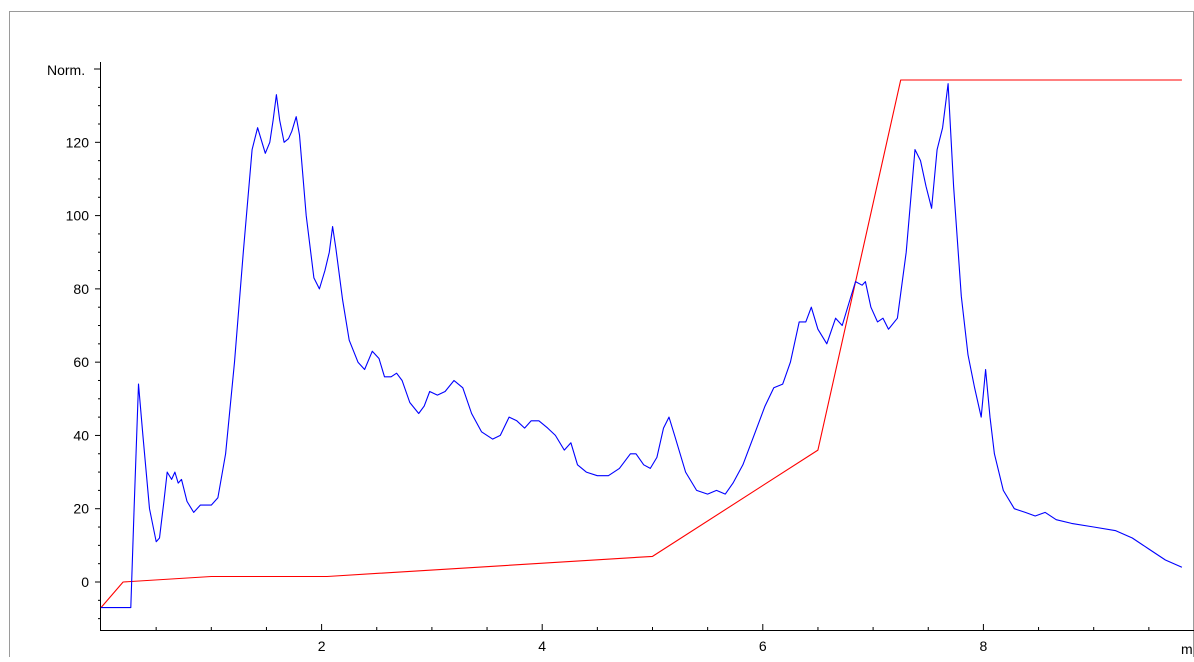 The image size is (1194, 662). Describe the element at coordinates (78, 142) in the screenshot. I see `y-tick-label: 120` at that location.